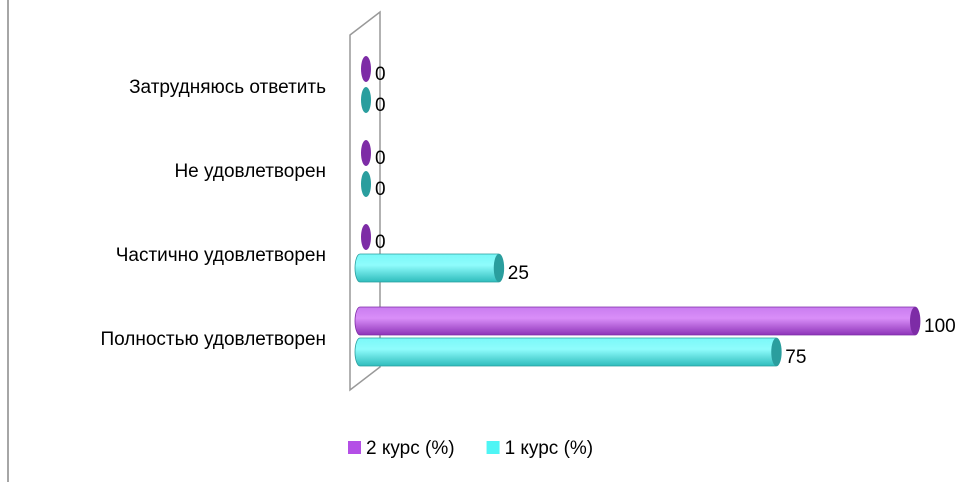 Image resolution: width=963 pixels, height=487 pixels. I want to click on category-label: Не удовлетворен, so click(250, 171).